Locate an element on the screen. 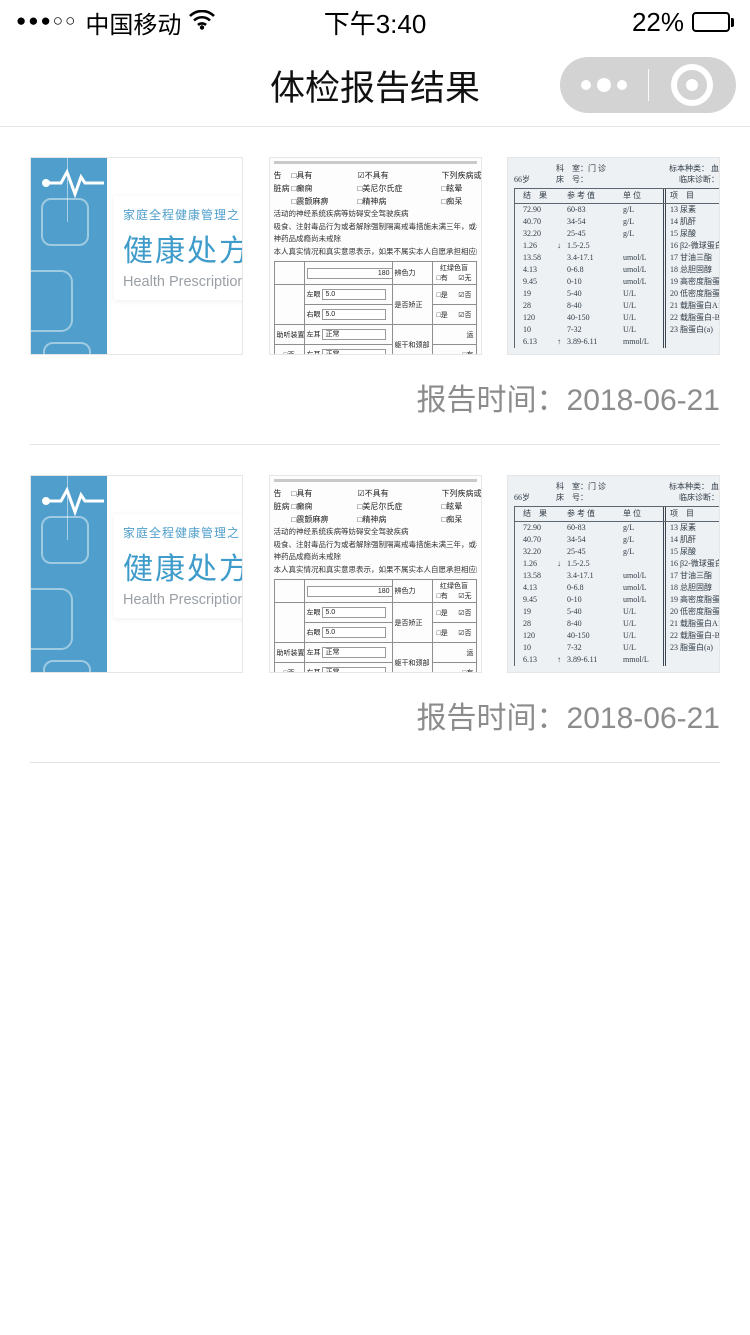 Image resolution: width=750 pixels, height=1335 pixels. lab-result: 10 is located at coordinates (527, 329).